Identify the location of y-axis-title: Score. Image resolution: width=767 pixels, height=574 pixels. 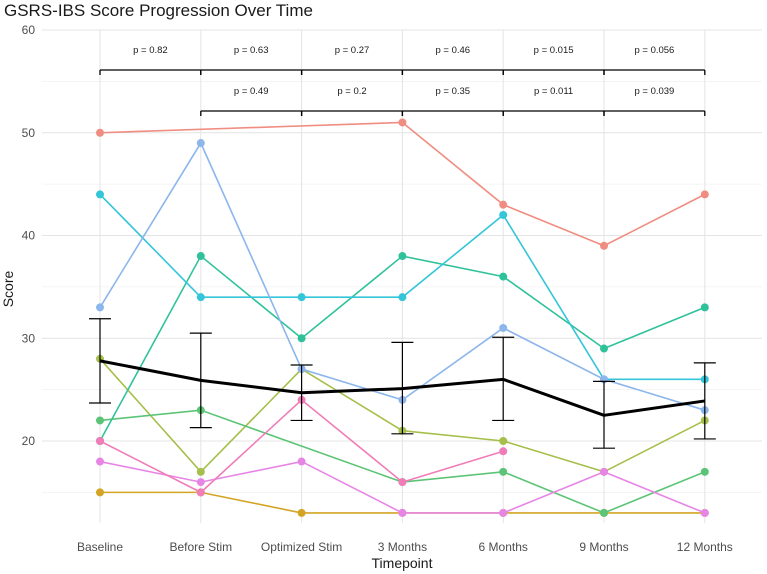
(8, 289).